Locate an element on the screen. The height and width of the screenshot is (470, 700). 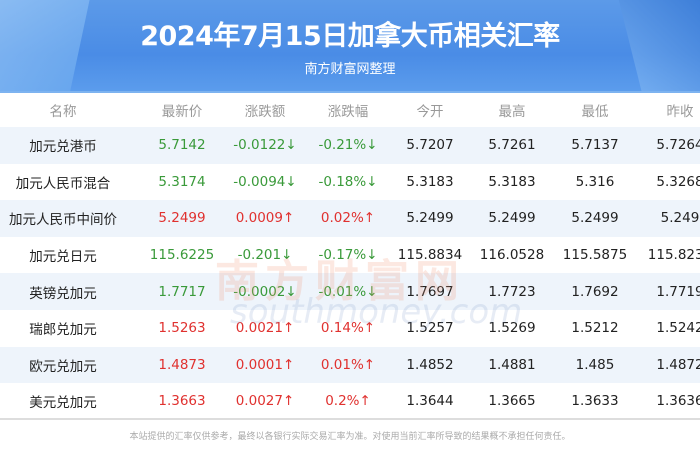
cell-change-amount: 0.0009↑ is located at coordinates (265, 218).